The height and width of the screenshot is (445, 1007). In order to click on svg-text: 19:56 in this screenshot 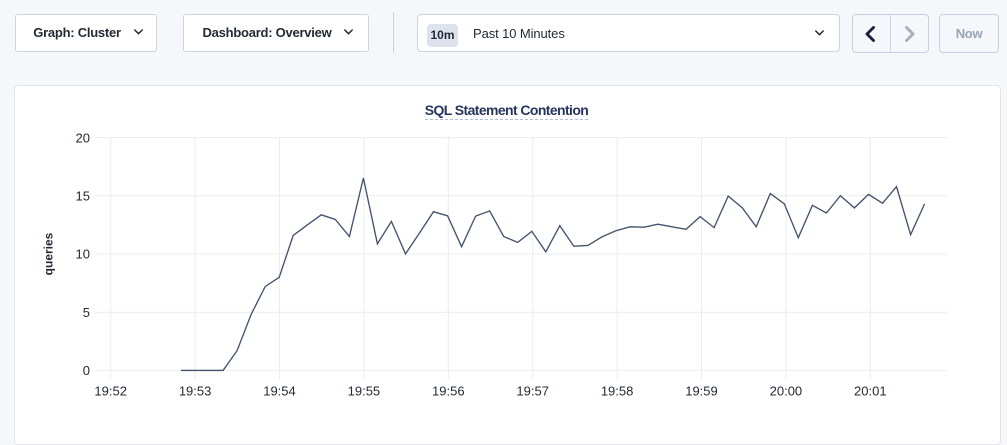, I will do `click(448, 390)`.